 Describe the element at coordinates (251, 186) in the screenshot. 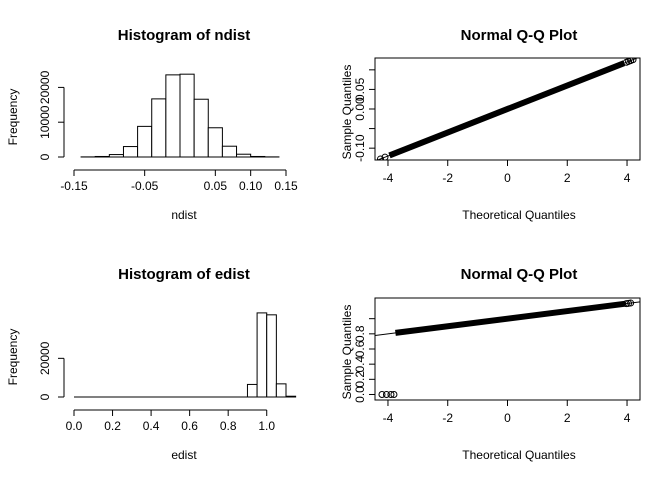

I see `x-tick-label: 0.10` at that location.